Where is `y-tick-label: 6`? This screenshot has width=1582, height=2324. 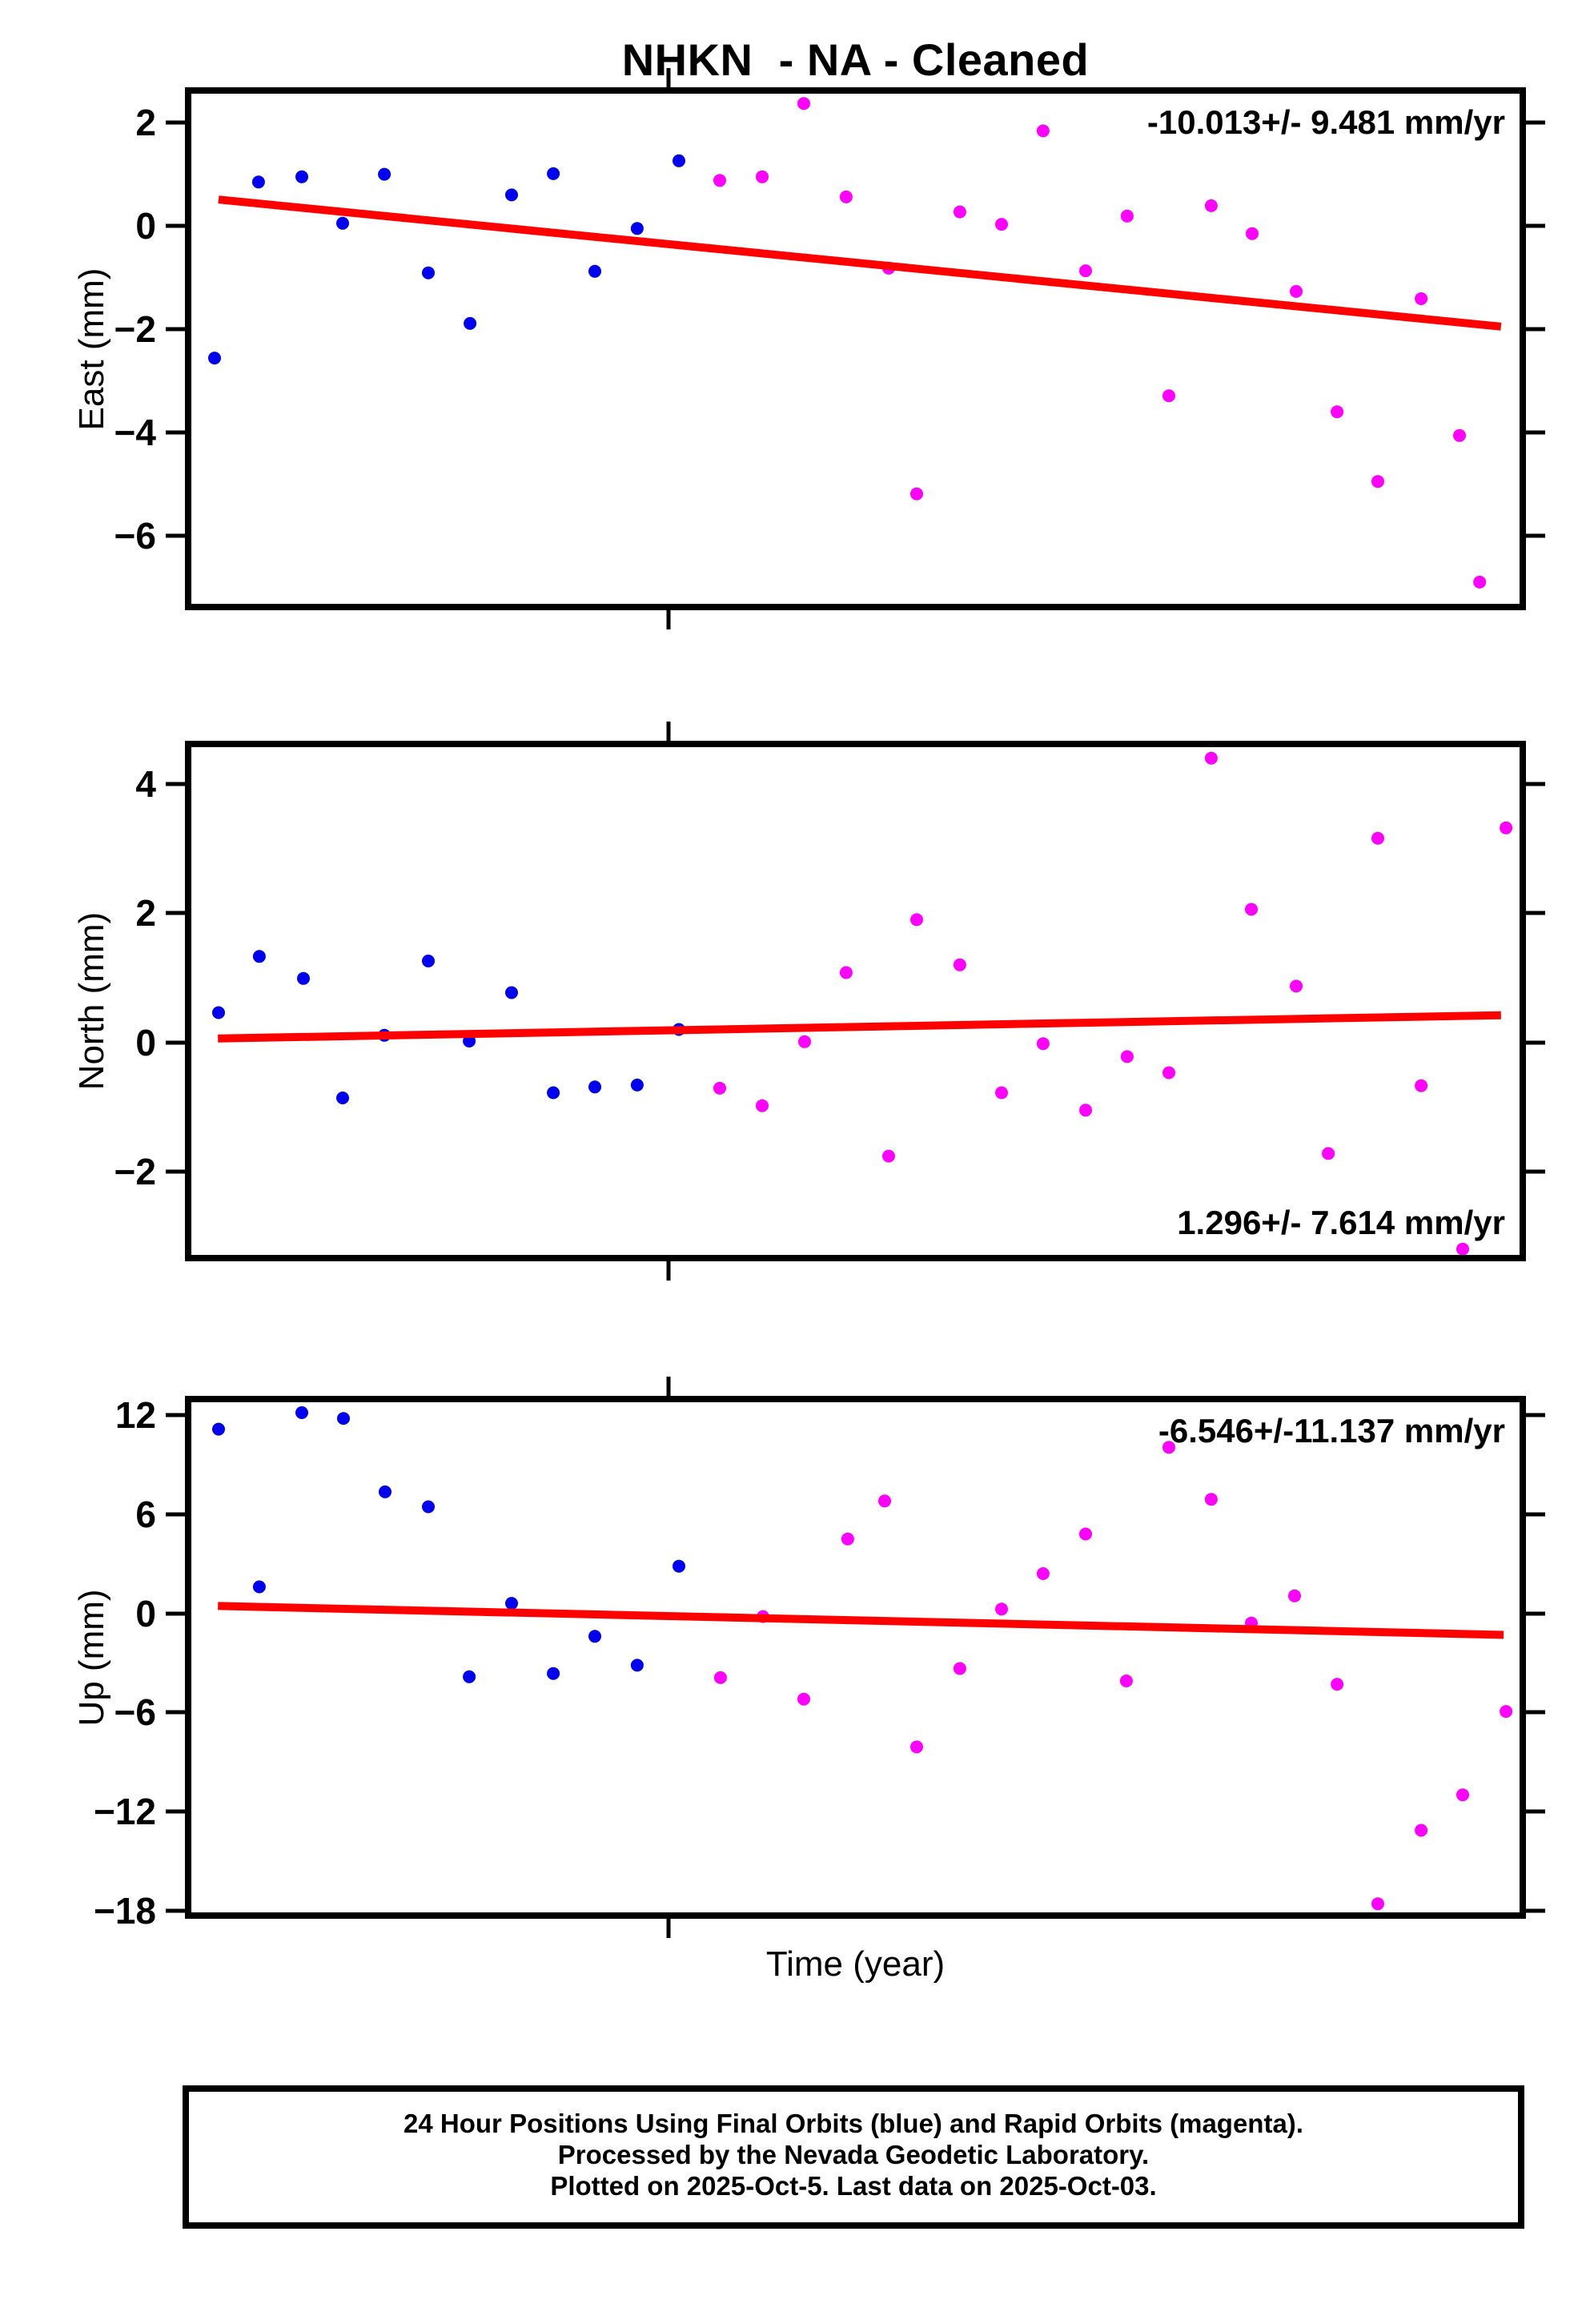
y-tick-label: 6 is located at coordinates (145, 1514).